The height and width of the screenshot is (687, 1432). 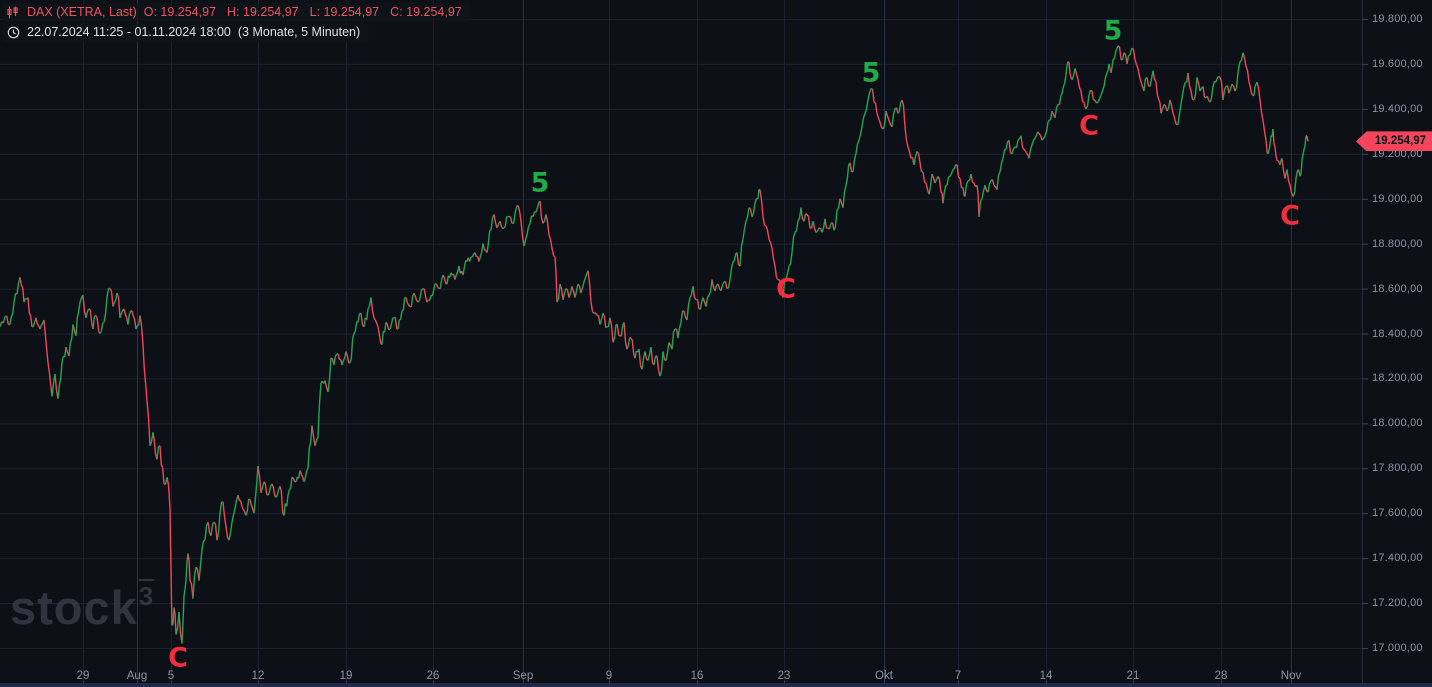 What do you see at coordinates (137, 676) in the screenshot?
I see `x-axis-label: Aug` at bounding box center [137, 676].